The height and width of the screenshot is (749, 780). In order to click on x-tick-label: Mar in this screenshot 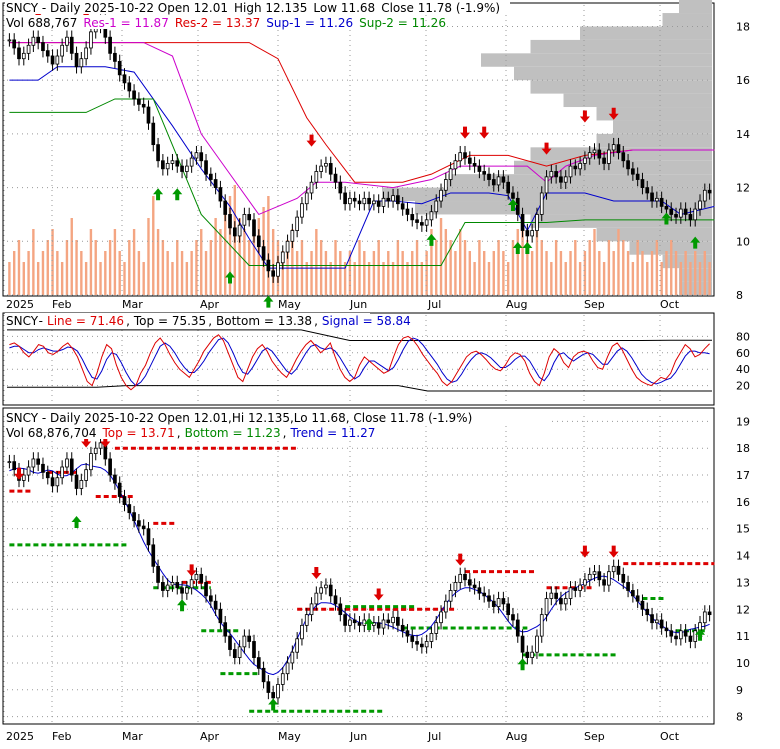, I will do `click(132, 736)`.